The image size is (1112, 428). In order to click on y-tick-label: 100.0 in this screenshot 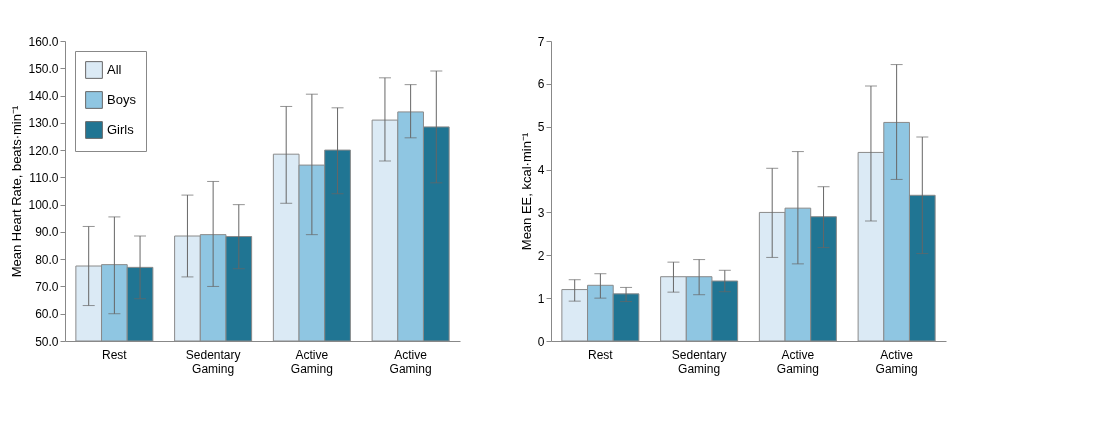, I will do `click(43, 205)`.